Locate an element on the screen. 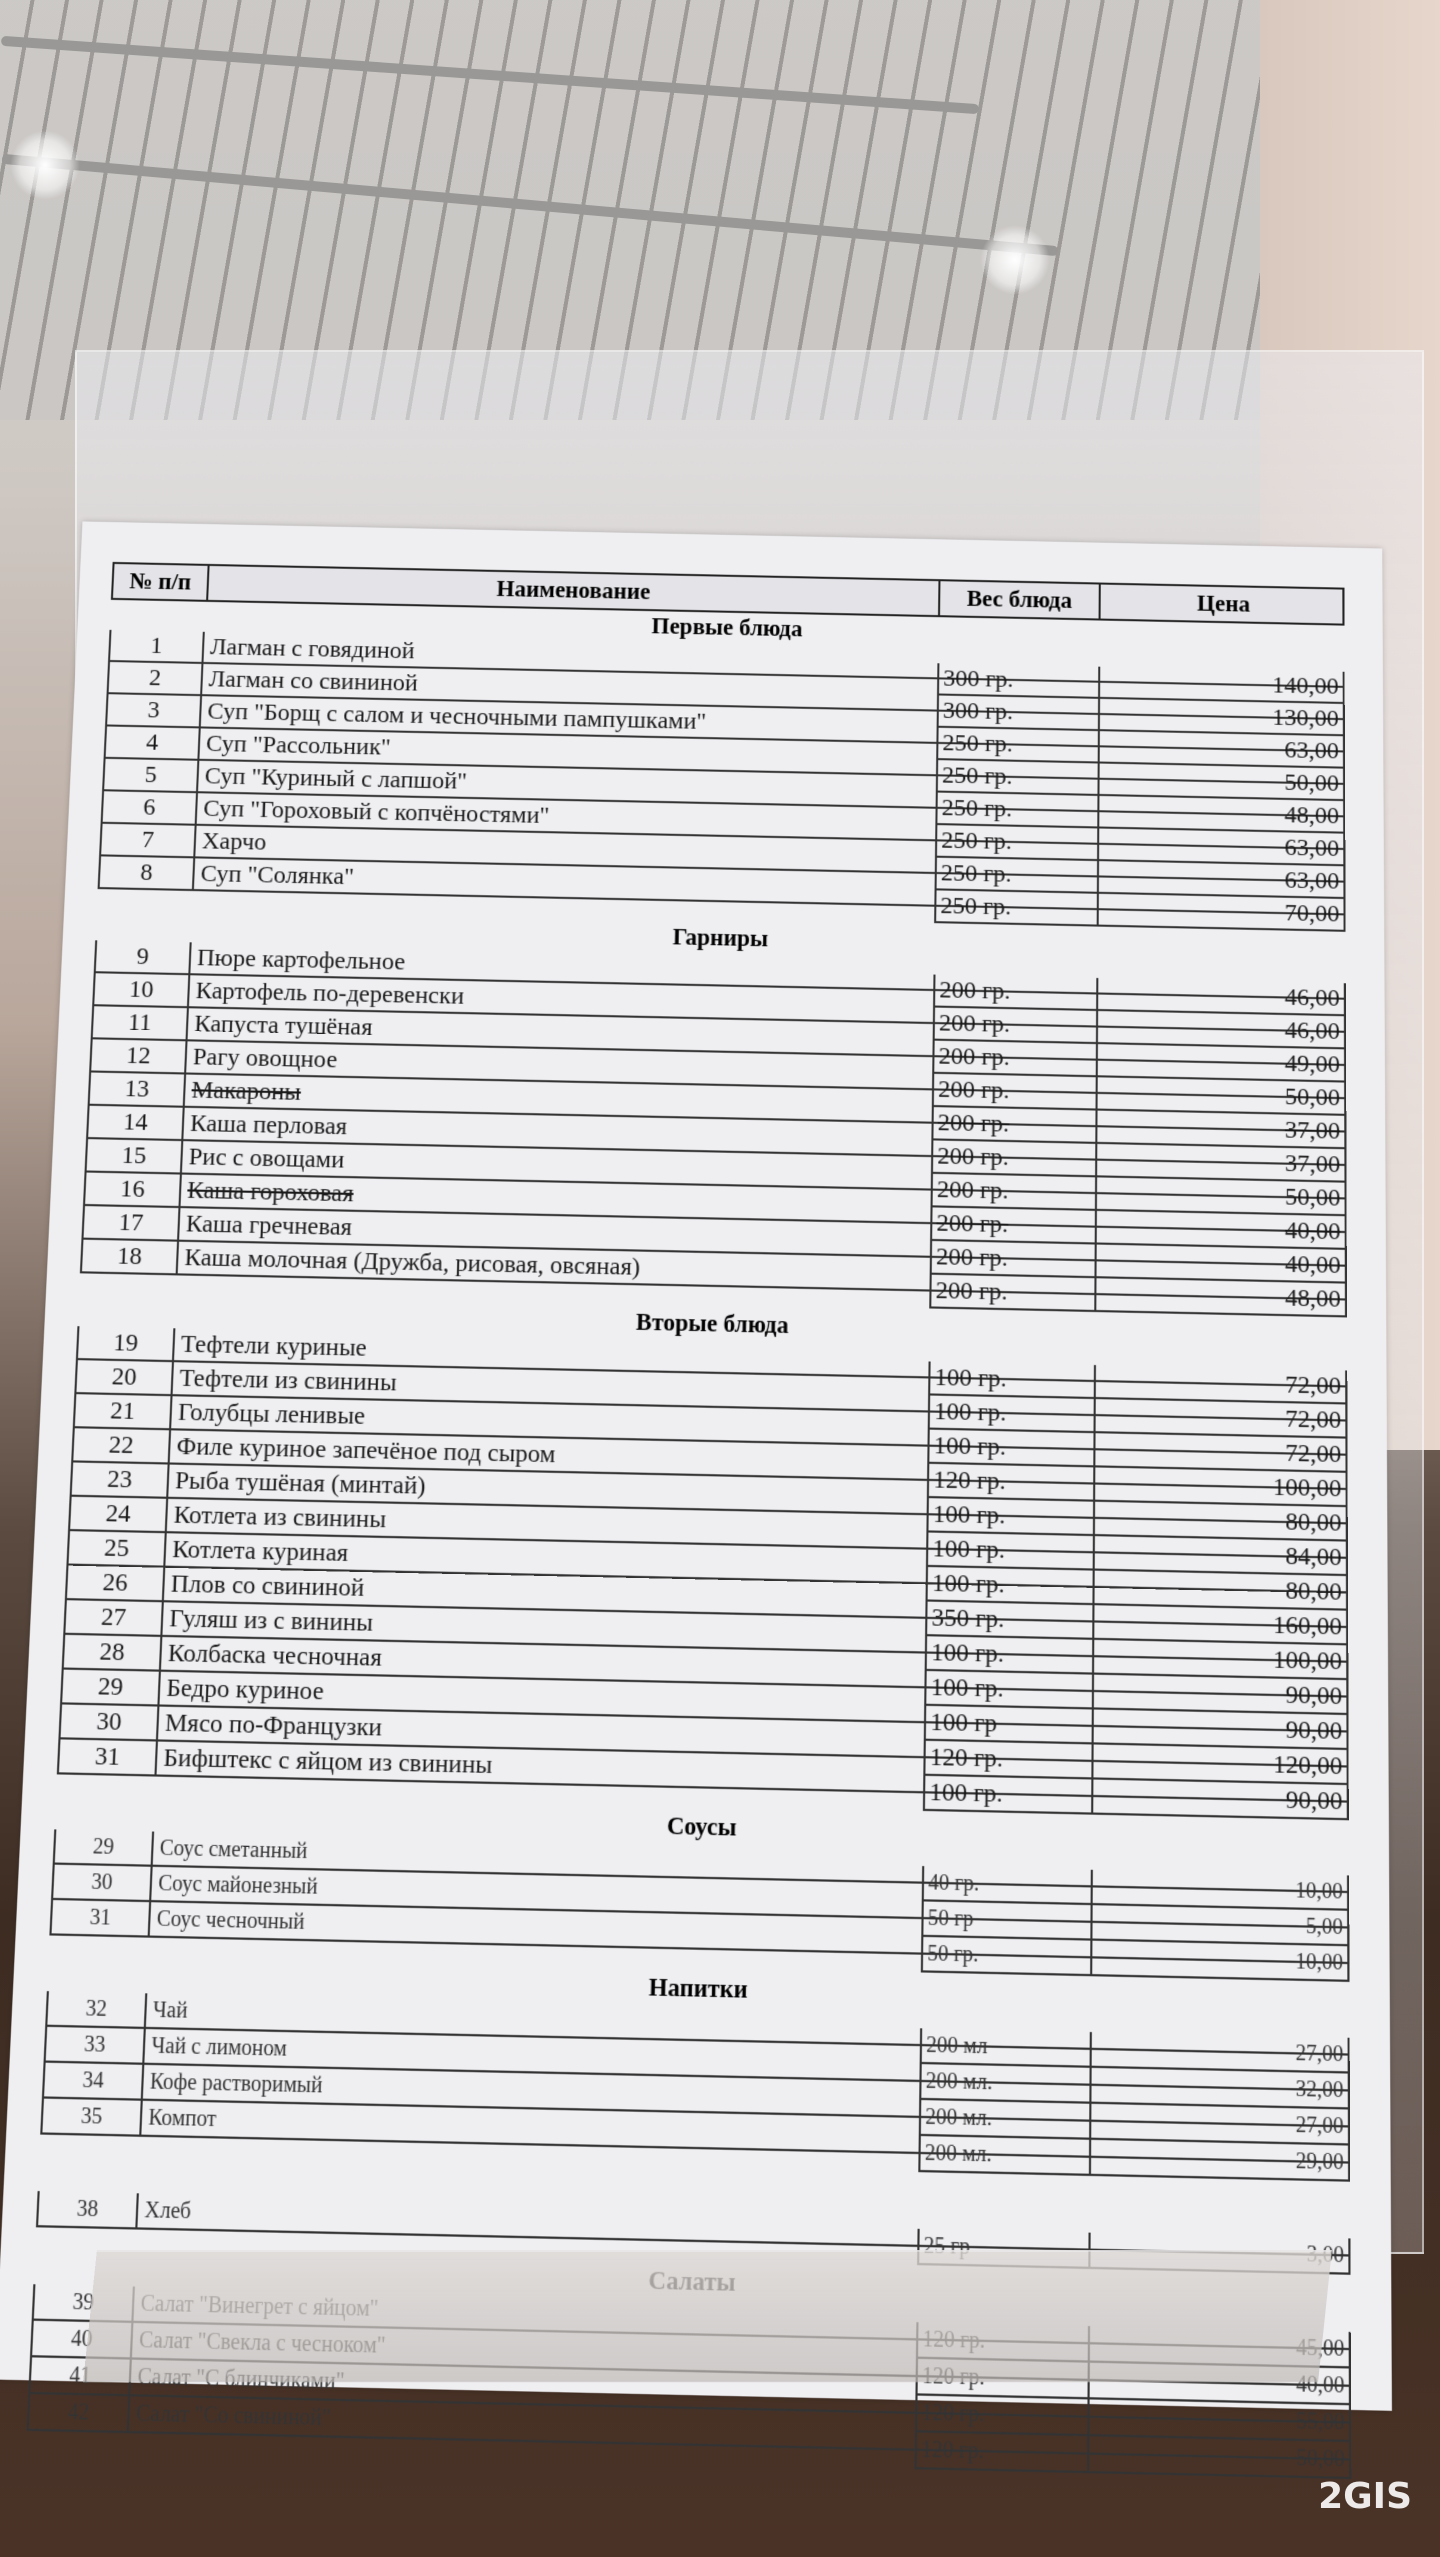 This screenshot has height=2557, width=1440. item-number: 8 is located at coordinates (147, 873).